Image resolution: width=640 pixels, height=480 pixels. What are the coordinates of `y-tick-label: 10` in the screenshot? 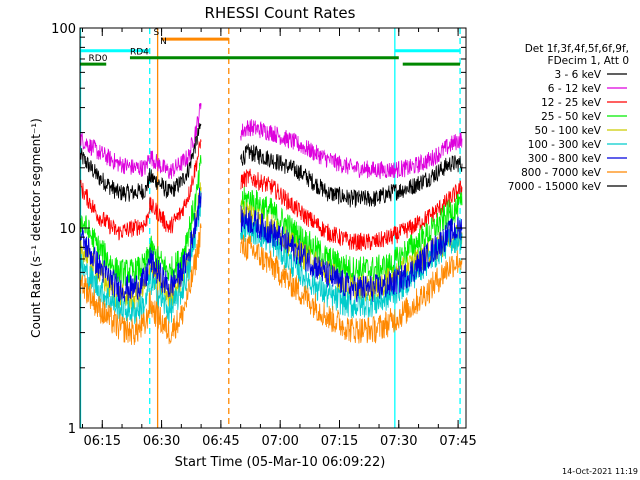 It's located at (67, 229).